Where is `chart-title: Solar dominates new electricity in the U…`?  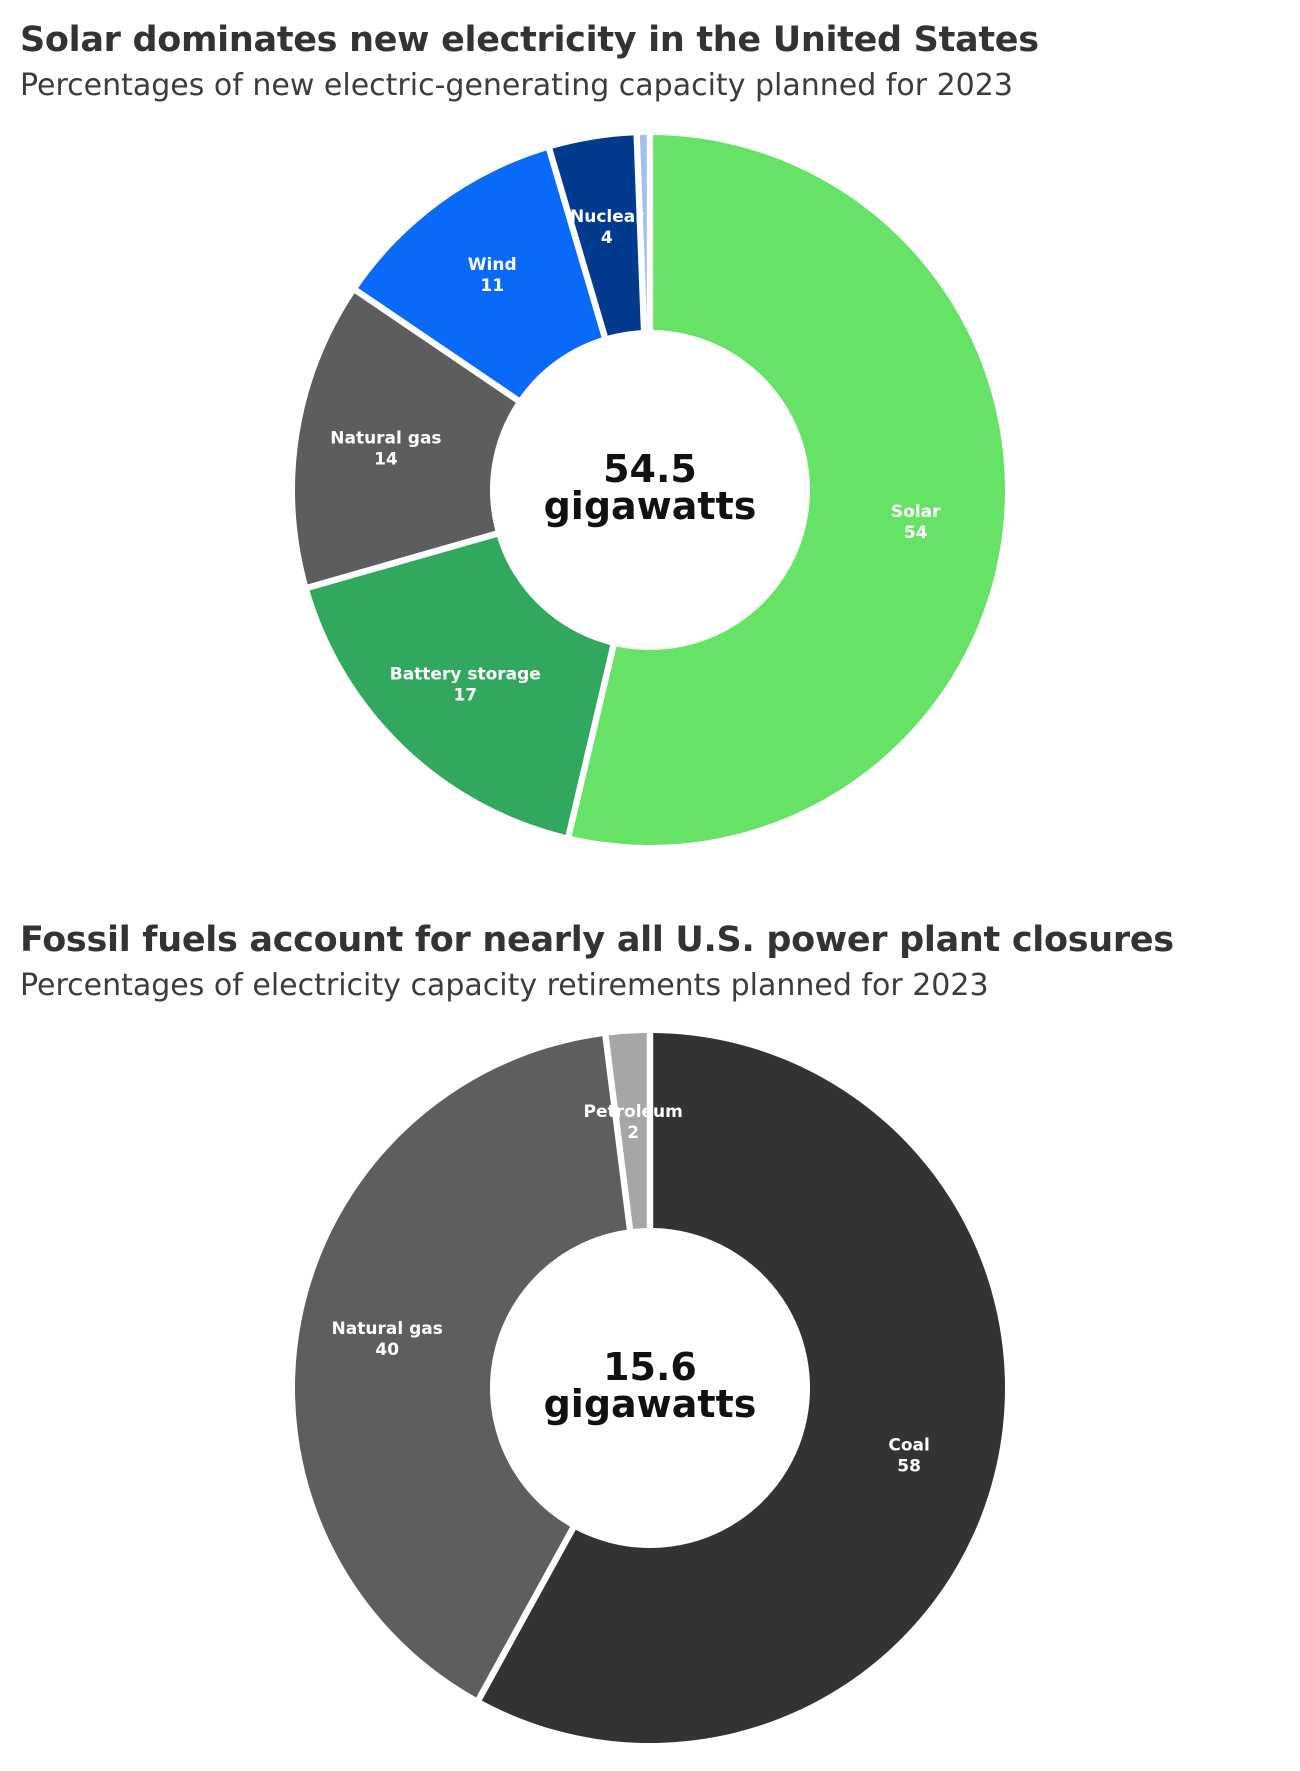 chart-title: Solar dominates new electricity in the U… is located at coordinates (529, 40).